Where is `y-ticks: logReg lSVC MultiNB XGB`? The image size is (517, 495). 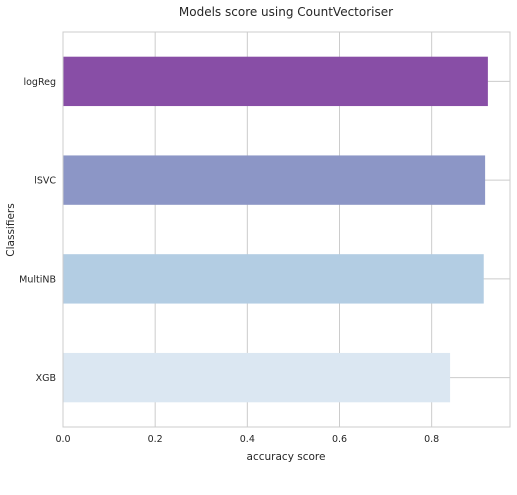
y-ticks: logReg lSVC MultiNB XGB is located at coordinates (37, 230).